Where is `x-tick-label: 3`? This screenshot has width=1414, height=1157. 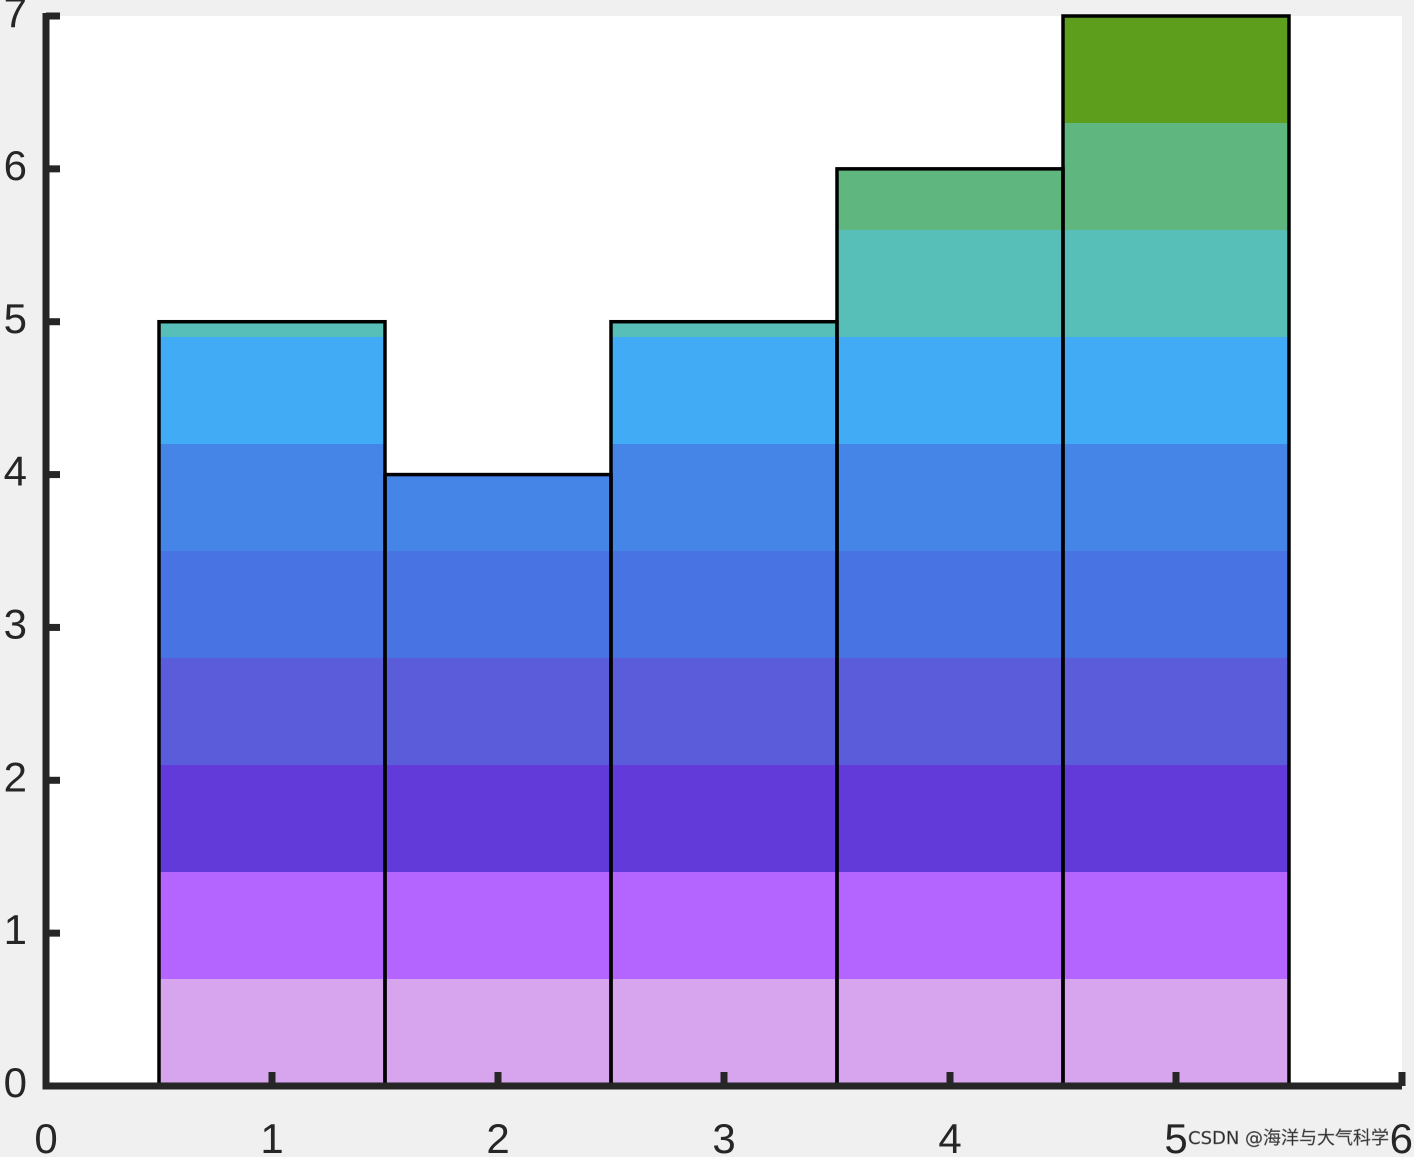
x-tick-label: 3 is located at coordinates (723, 1136).